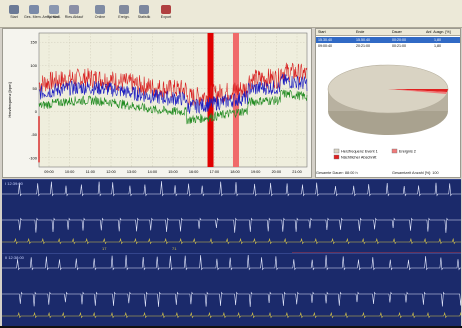 This screenshot has width=462, height=328. I want to click on toolbar-button-sequence: Ries.Ablauf, so click(74, 14).